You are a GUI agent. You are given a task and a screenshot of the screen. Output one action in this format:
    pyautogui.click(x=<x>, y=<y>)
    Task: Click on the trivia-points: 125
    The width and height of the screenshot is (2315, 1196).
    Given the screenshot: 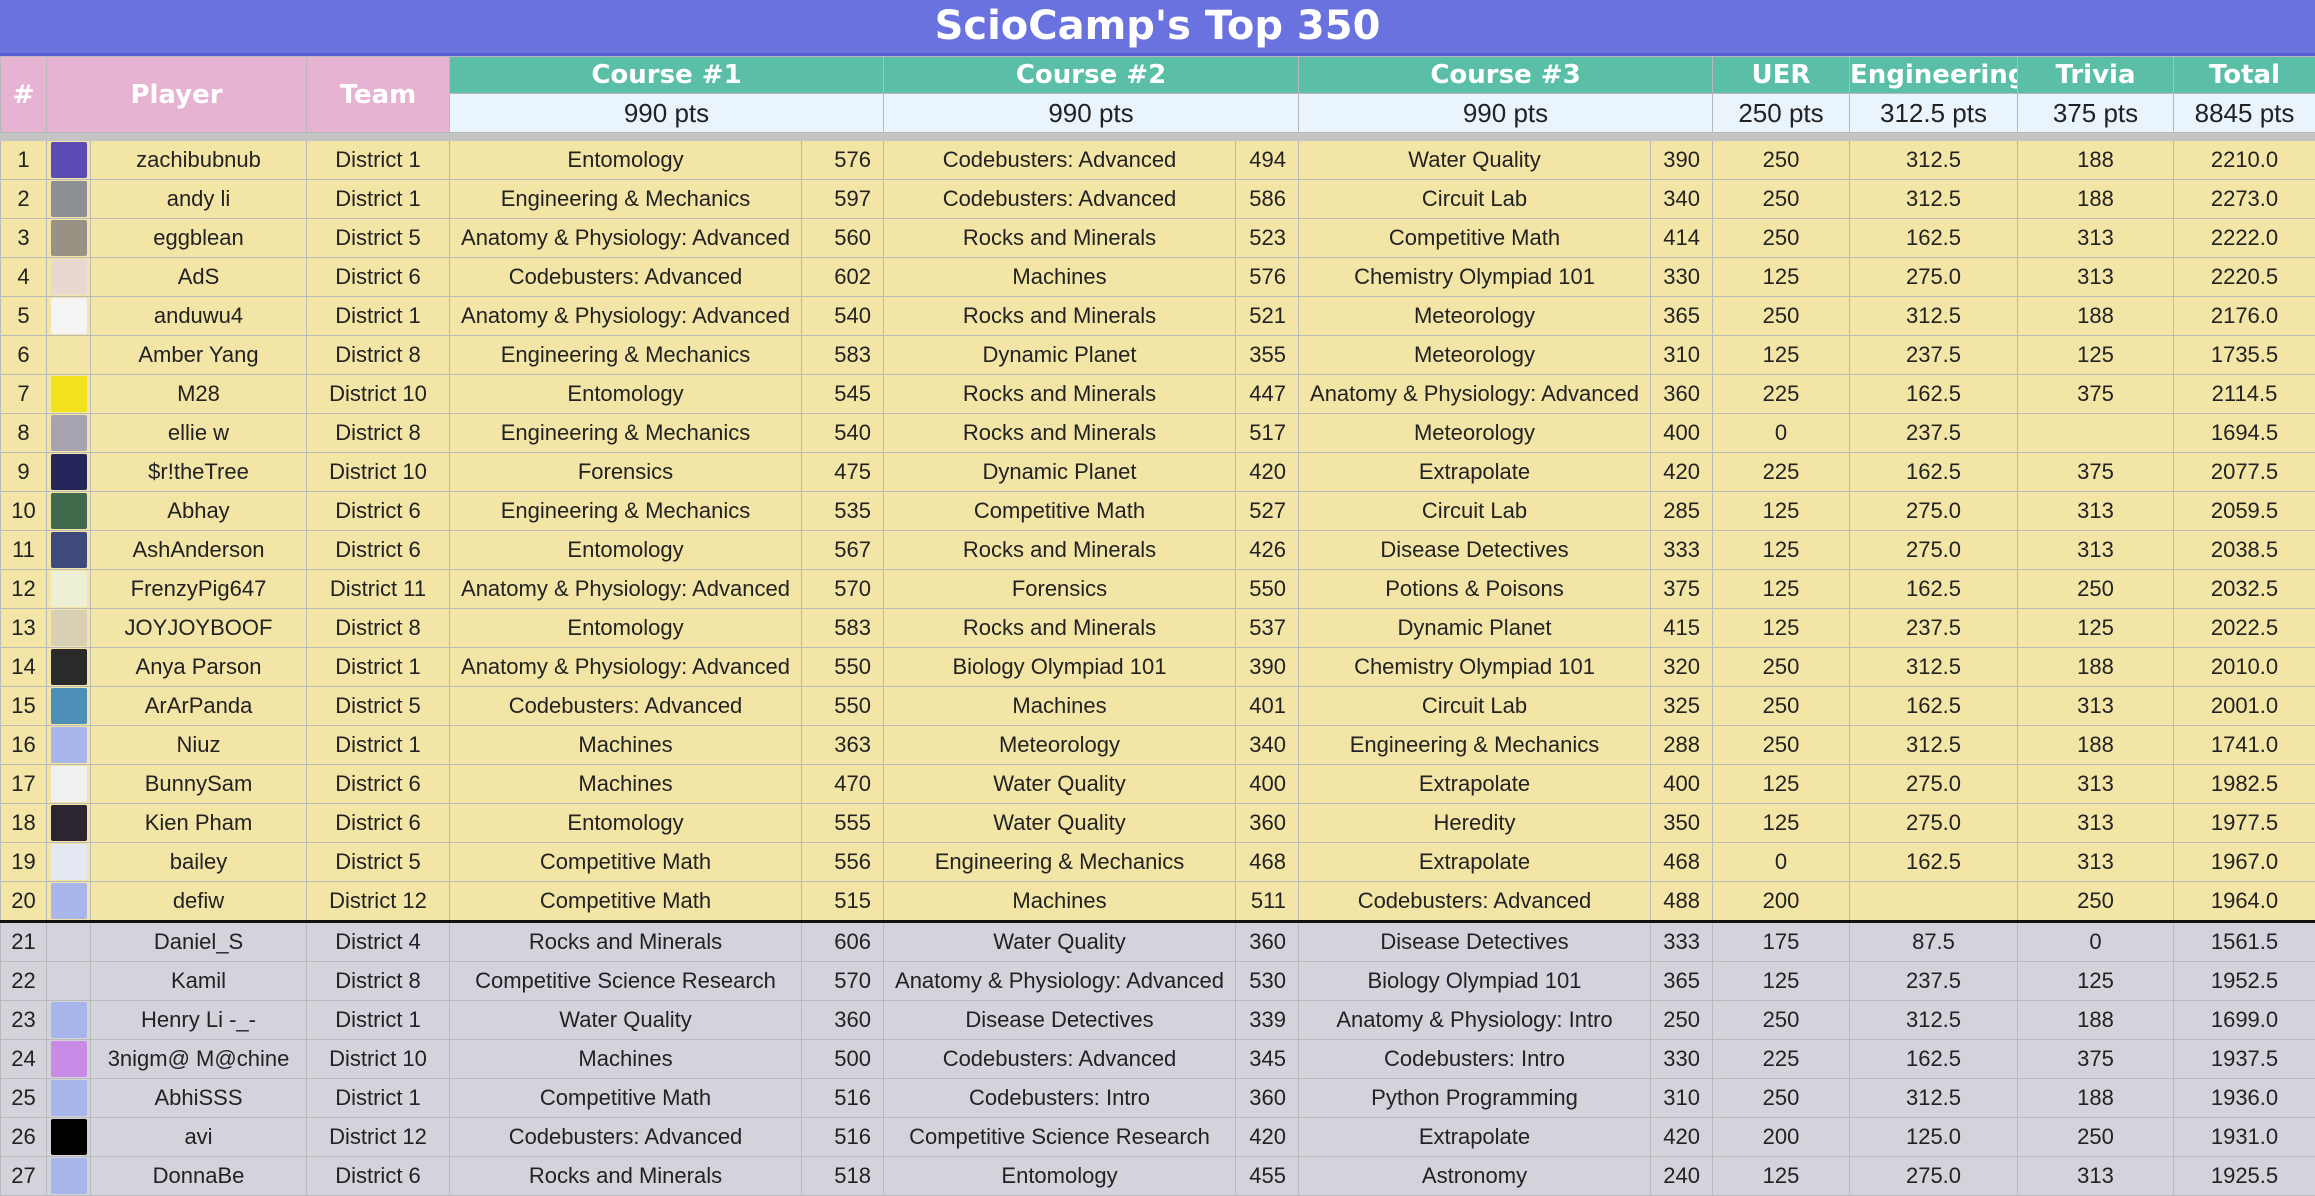 What is the action you would take?
    pyautogui.click(x=2096, y=355)
    